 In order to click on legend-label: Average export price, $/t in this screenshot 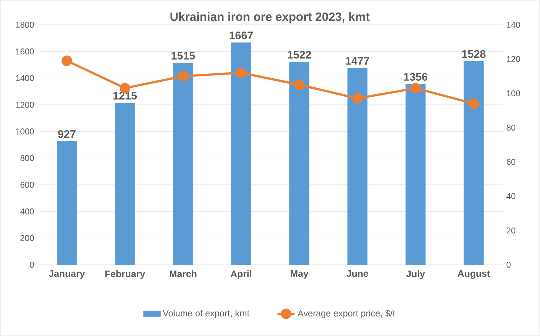, I will do `click(347, 314)`.